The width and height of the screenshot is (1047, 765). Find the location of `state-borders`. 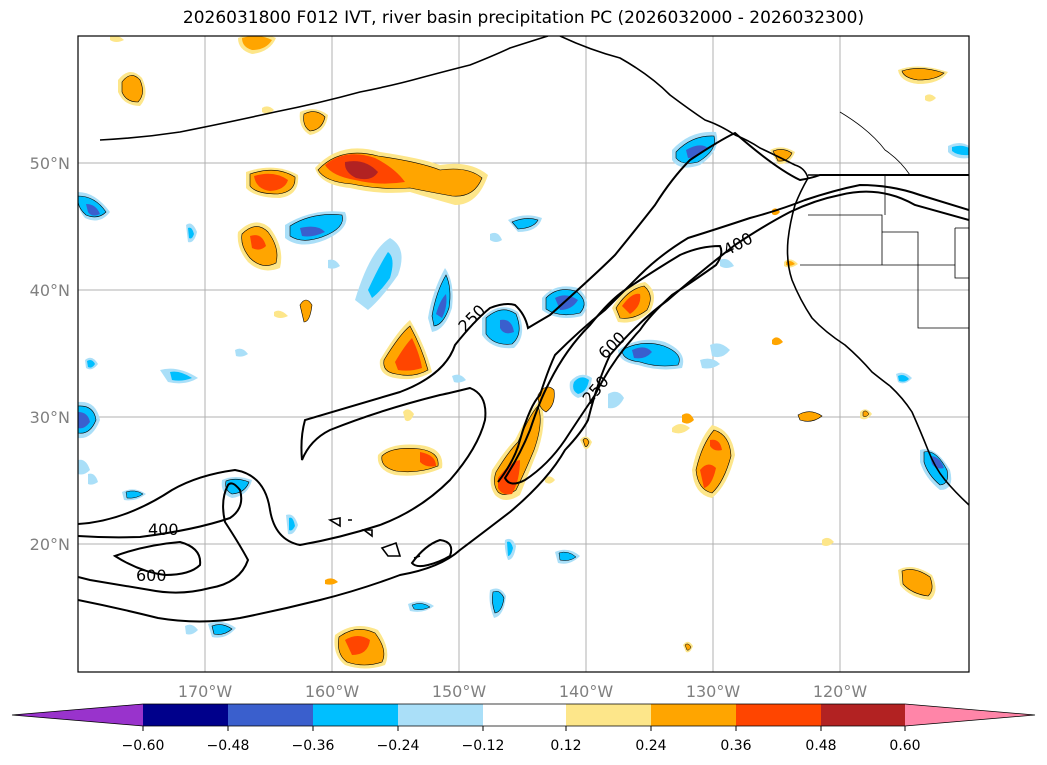

state-borders is located at coordinates (884, 220).